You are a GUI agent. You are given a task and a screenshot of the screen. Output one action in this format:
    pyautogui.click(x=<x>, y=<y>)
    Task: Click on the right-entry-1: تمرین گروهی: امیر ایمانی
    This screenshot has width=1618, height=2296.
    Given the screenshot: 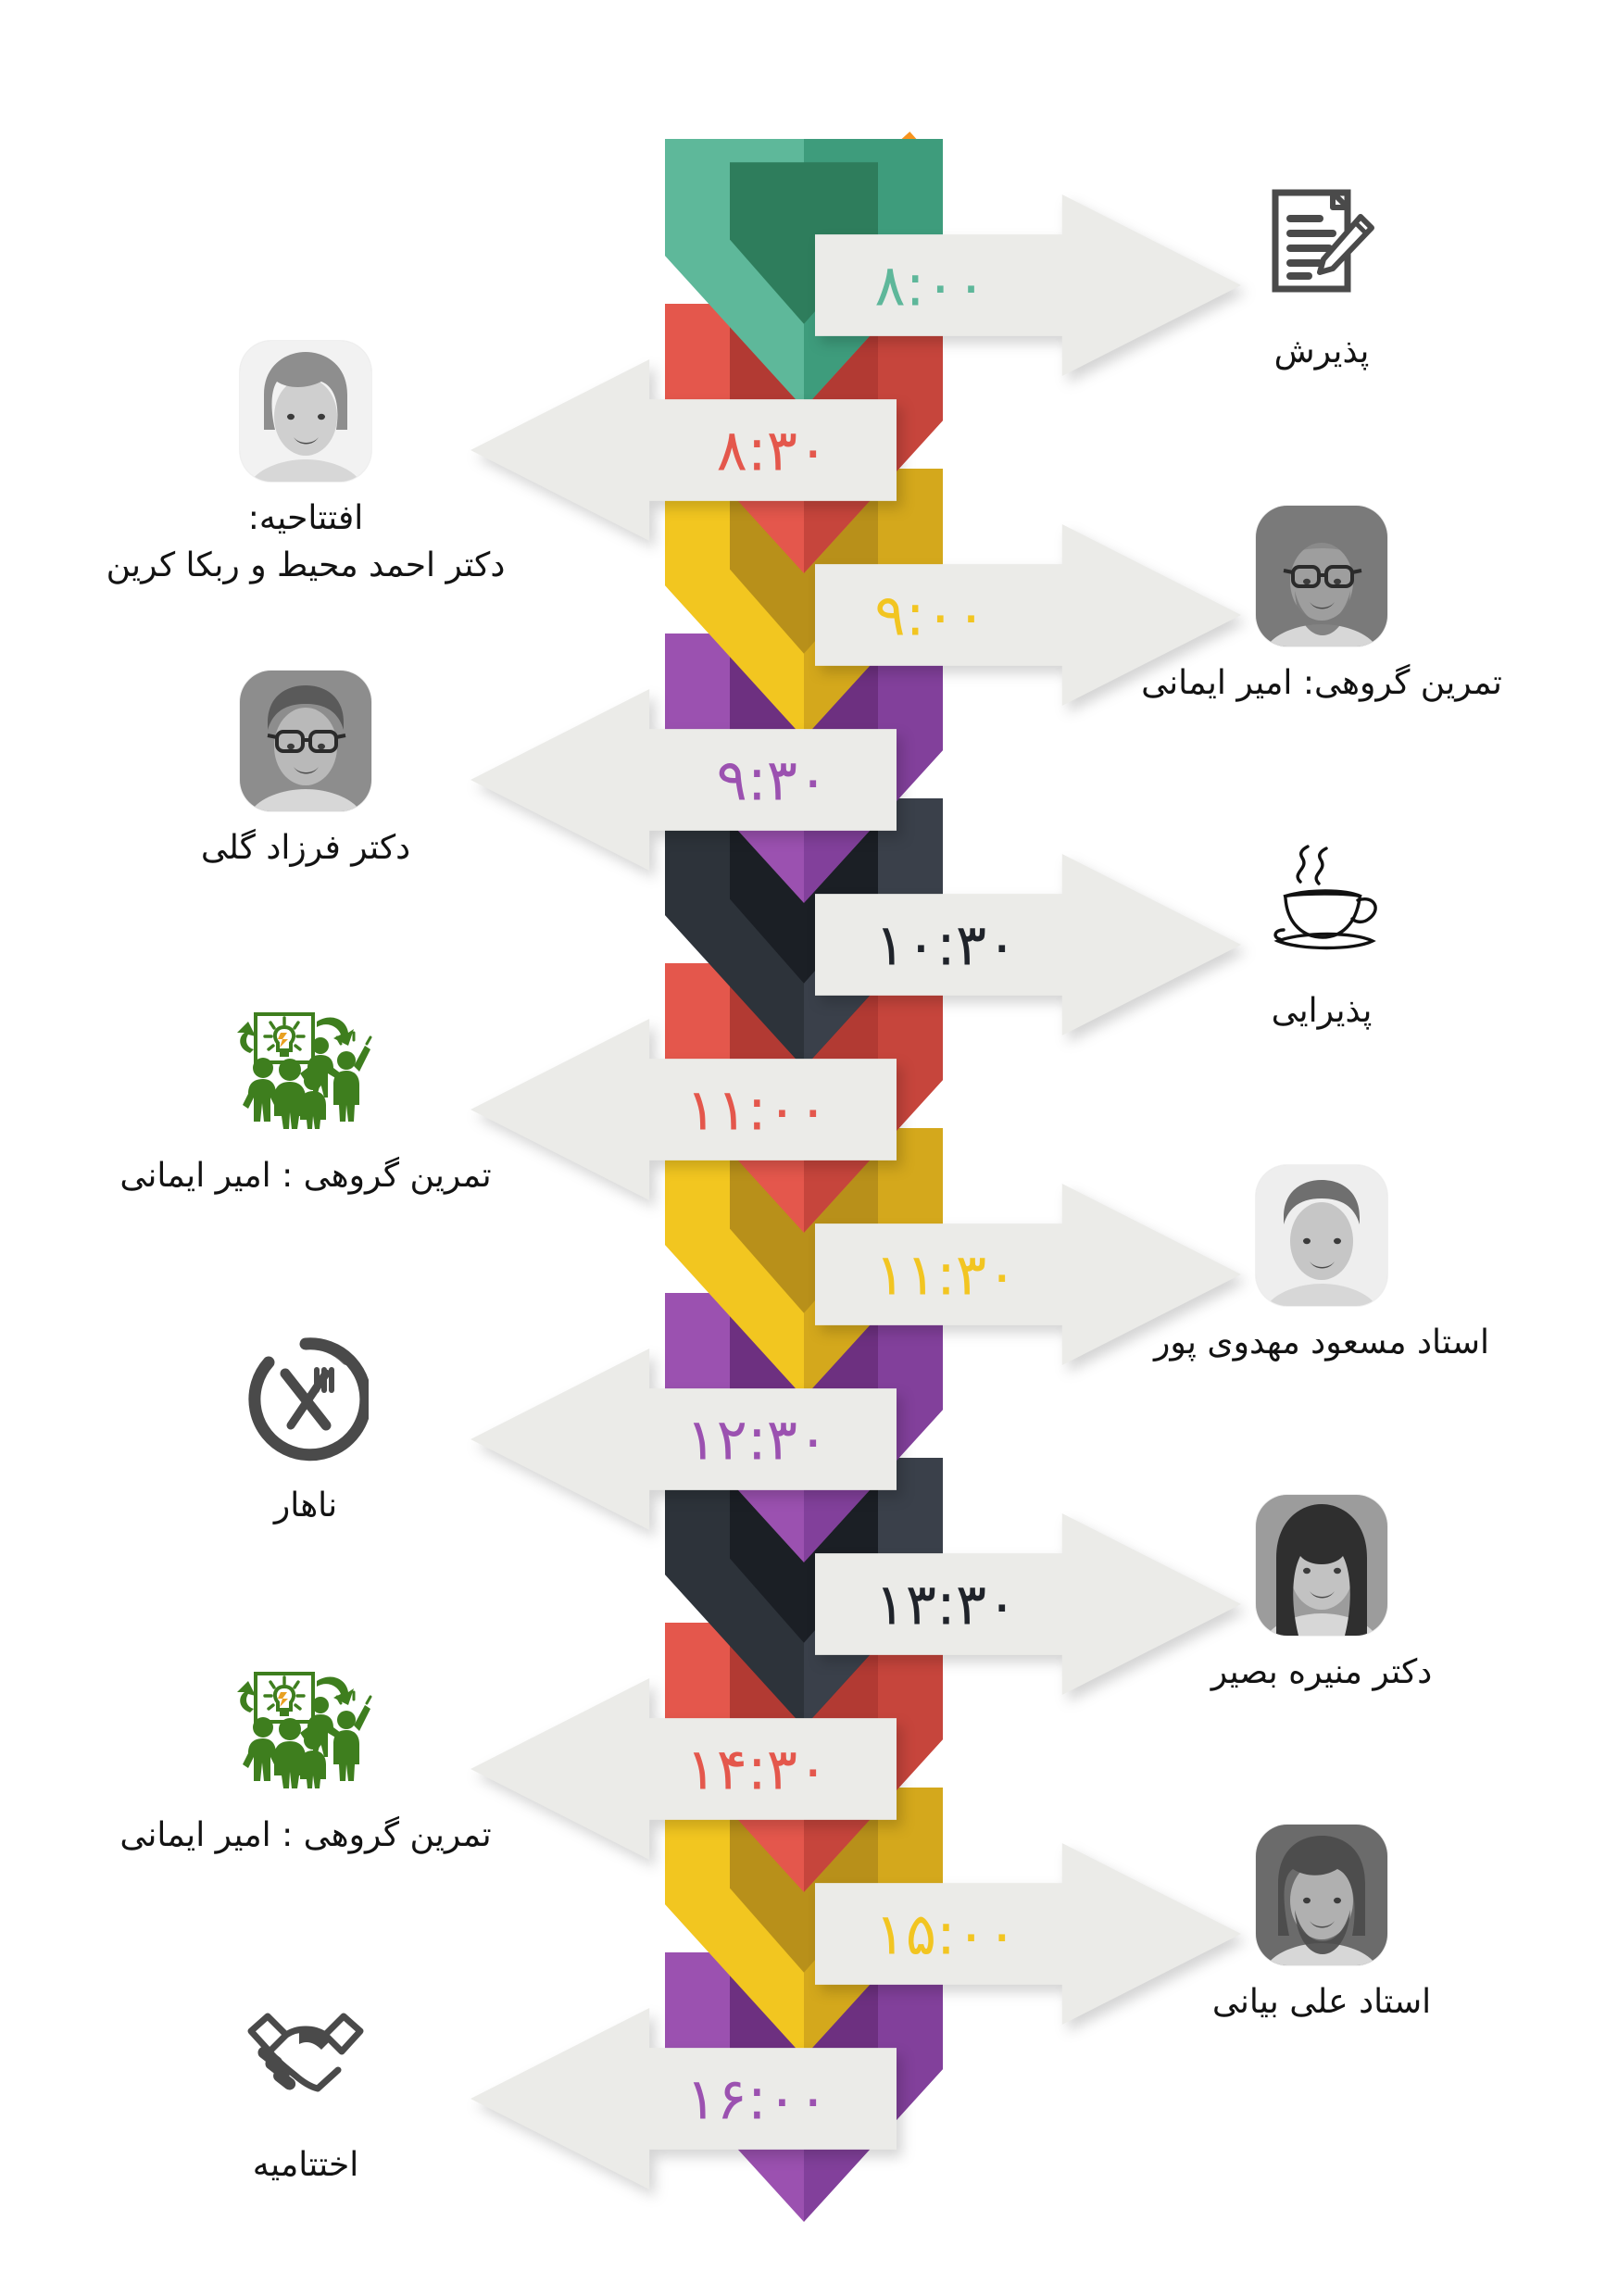 What is the action you would take?
    pyautogui.click(x=1322, y=606)
    